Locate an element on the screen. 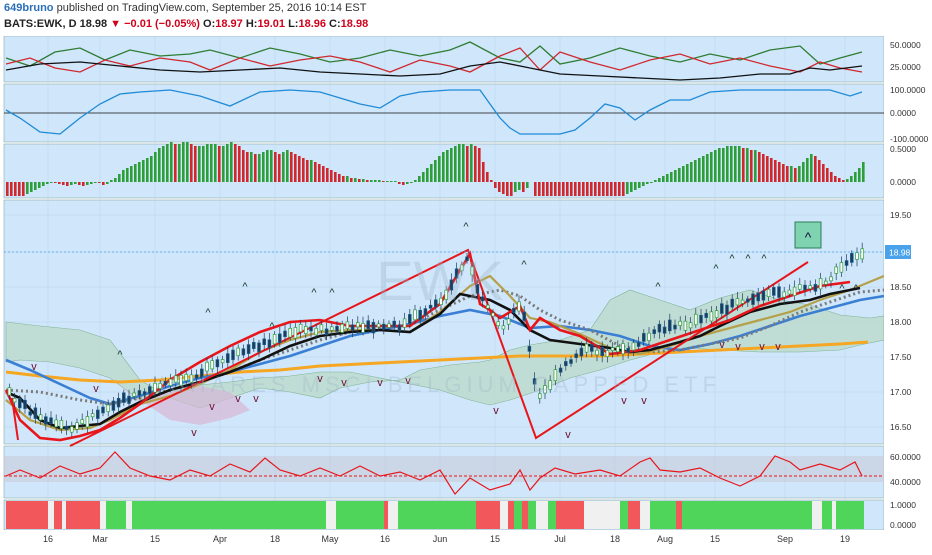 This screenshot has height=555, width=932. watermark-desc: ISHARES MSCI BELGIUM CAPPED ETF is located at coordinates (440, 384).